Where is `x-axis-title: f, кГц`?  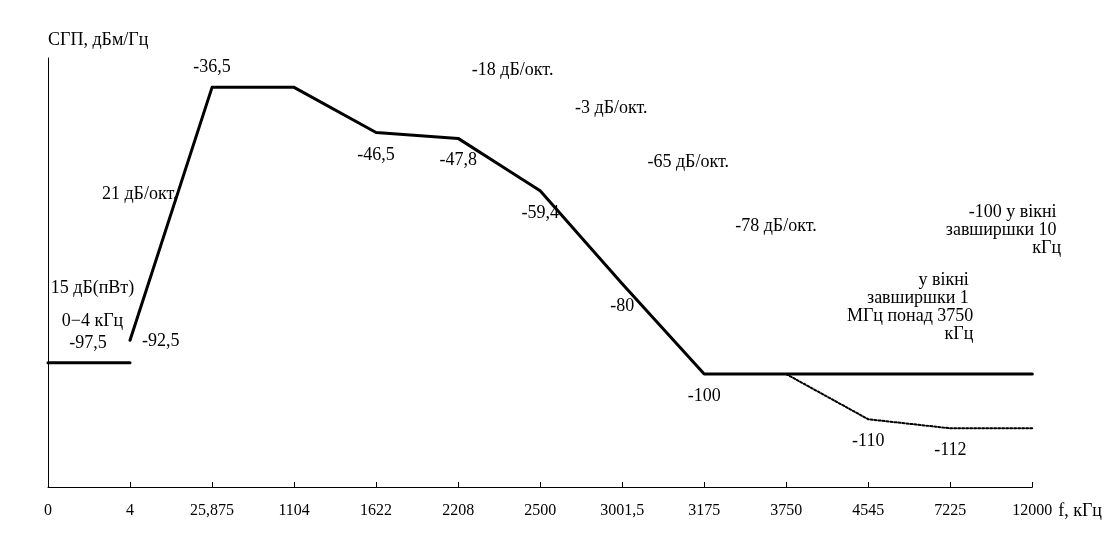 x-axis-title: f, кГц is located at coordinates (1080, 510).